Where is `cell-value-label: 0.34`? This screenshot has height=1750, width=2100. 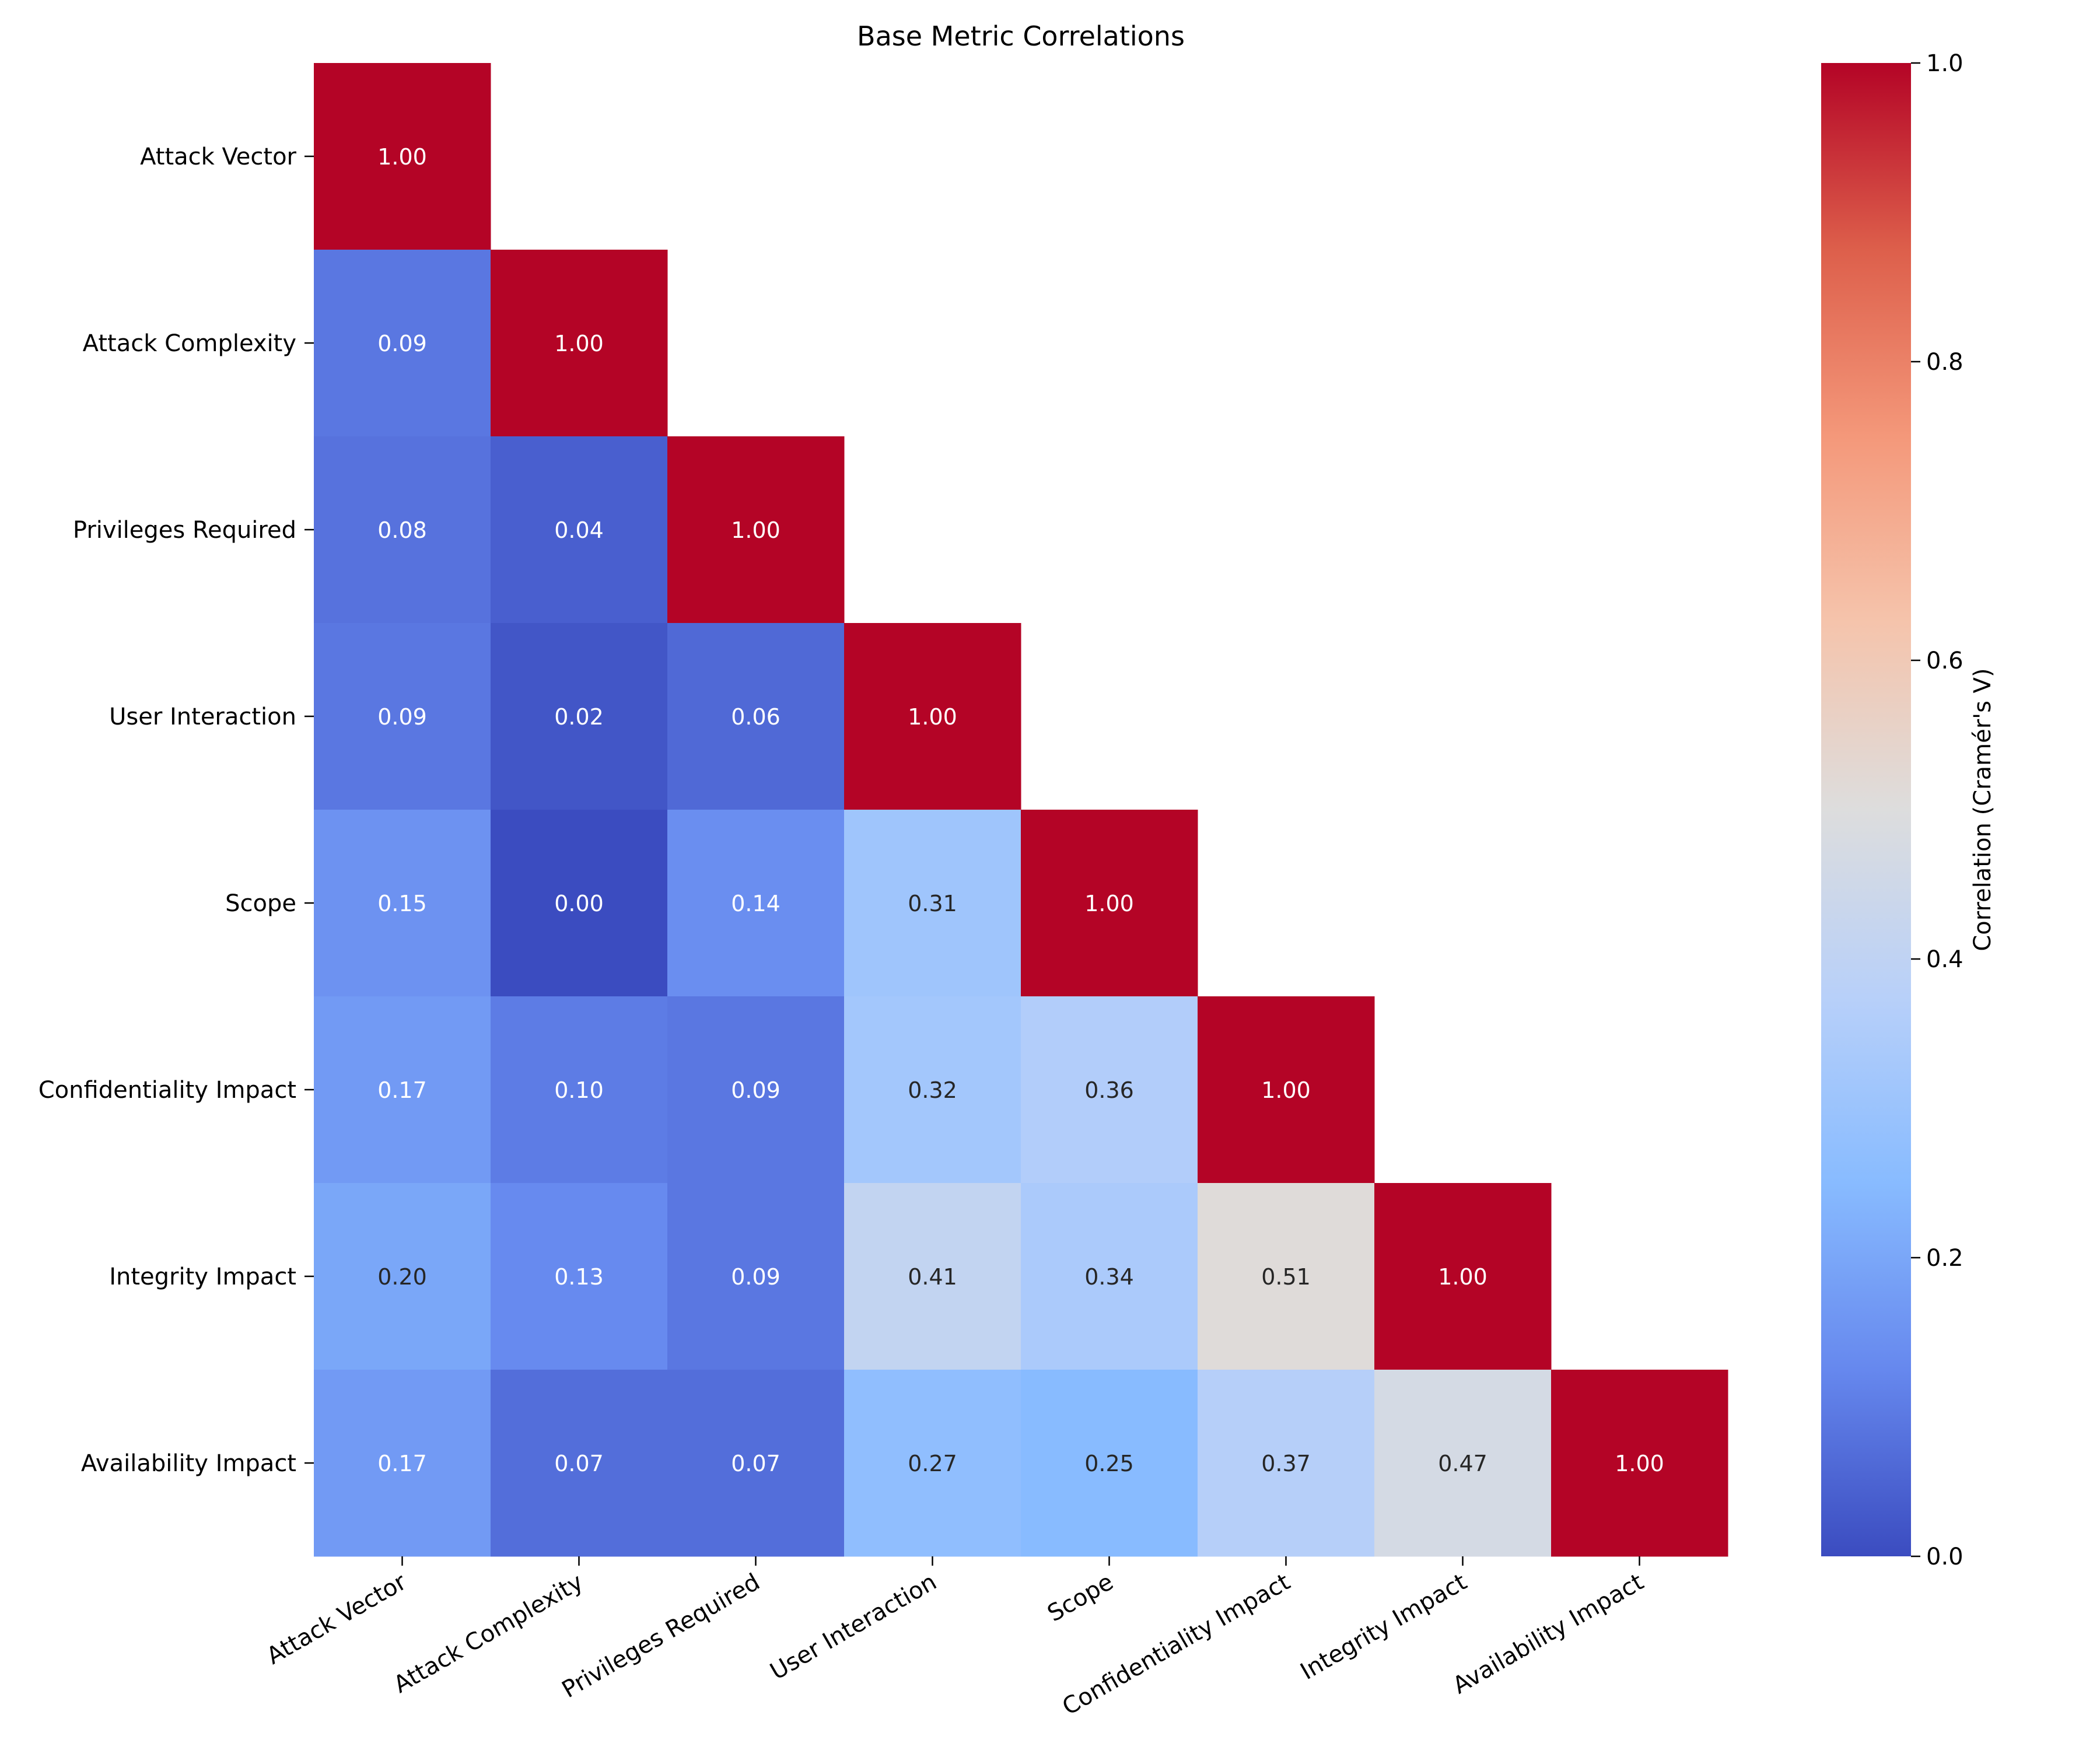
cell-value-label: 0.34 is located at coordinates (1109, 1277).